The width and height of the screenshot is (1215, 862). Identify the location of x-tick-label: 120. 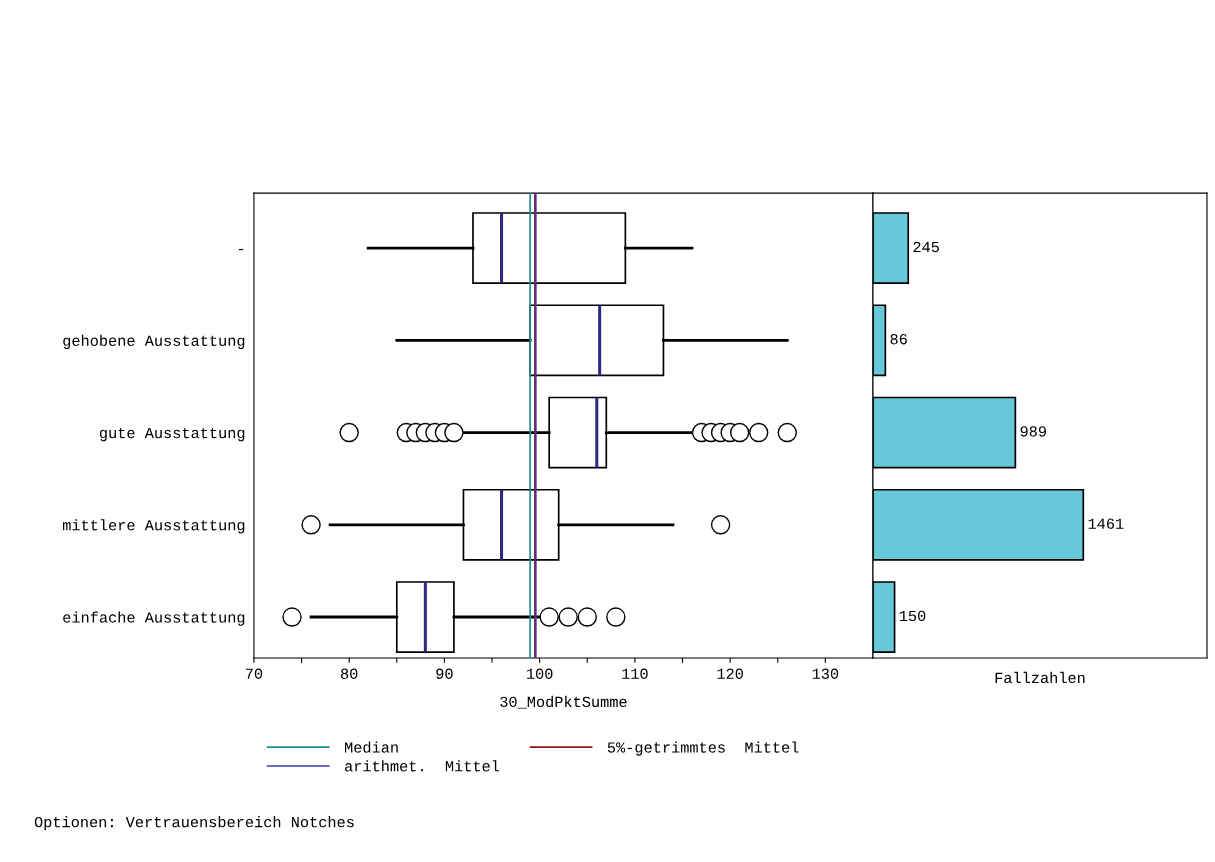
(730, 673).